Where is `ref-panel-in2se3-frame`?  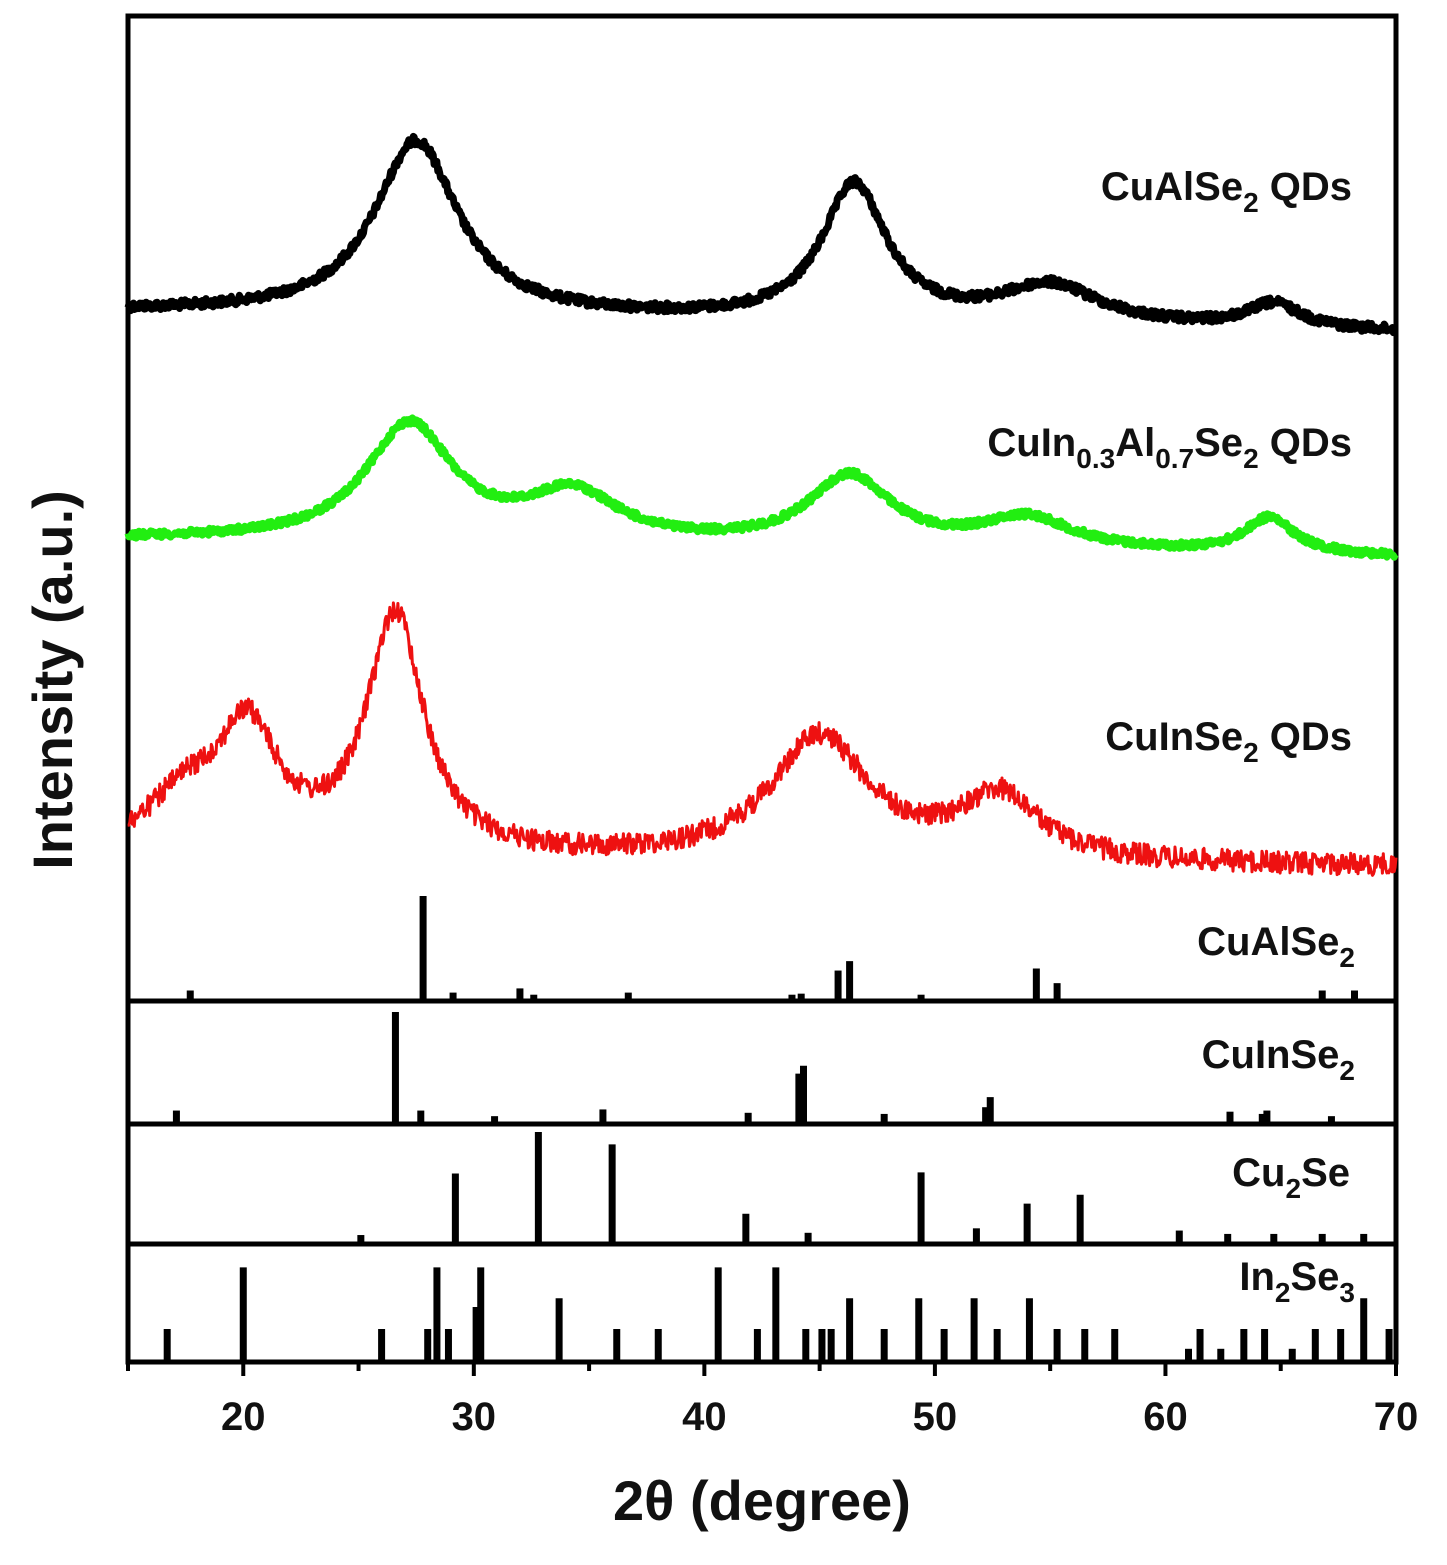 ref-panel-in2se3-frame is located at coordinates (762, 1303).